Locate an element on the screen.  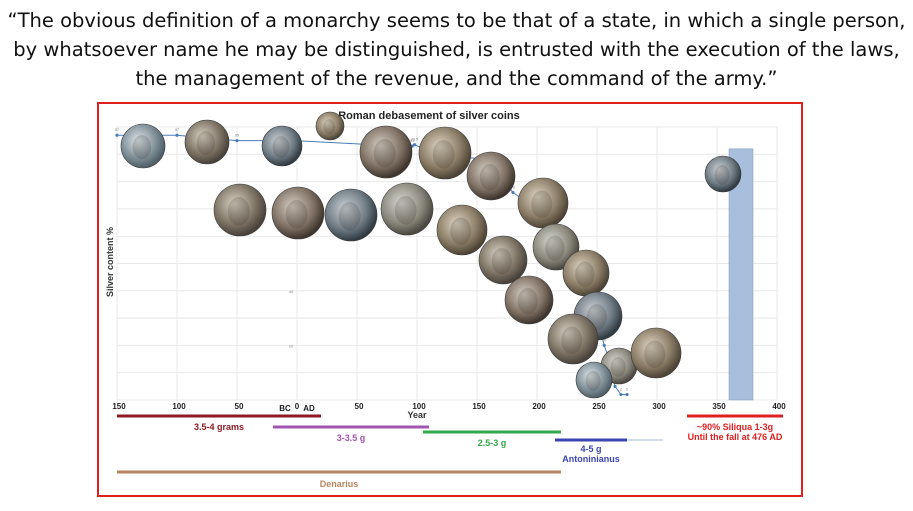
data-point-label: 95 is located at coordinates (237, 136).